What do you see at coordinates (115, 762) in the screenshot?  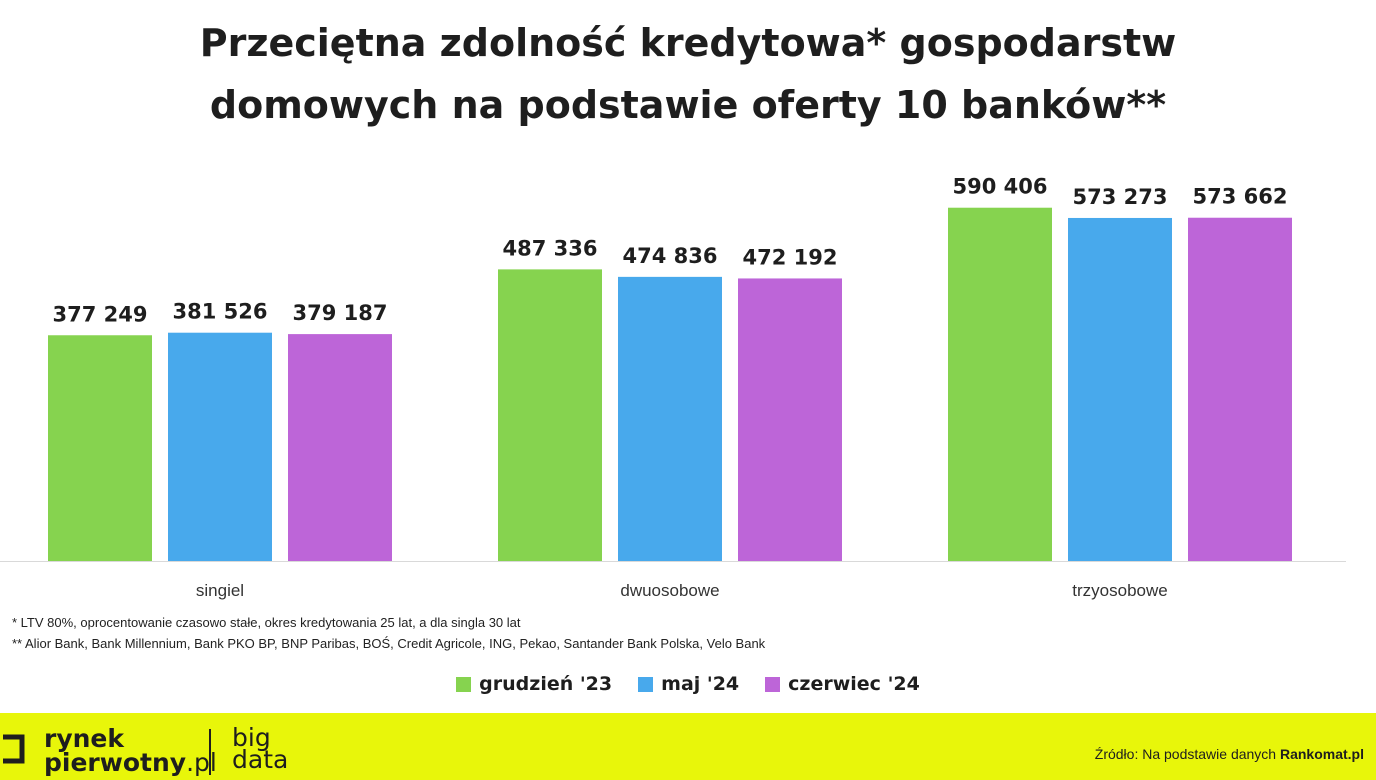 I see `logo-pierwotny-bold: pierwotny` at bounding box center [115, 762].